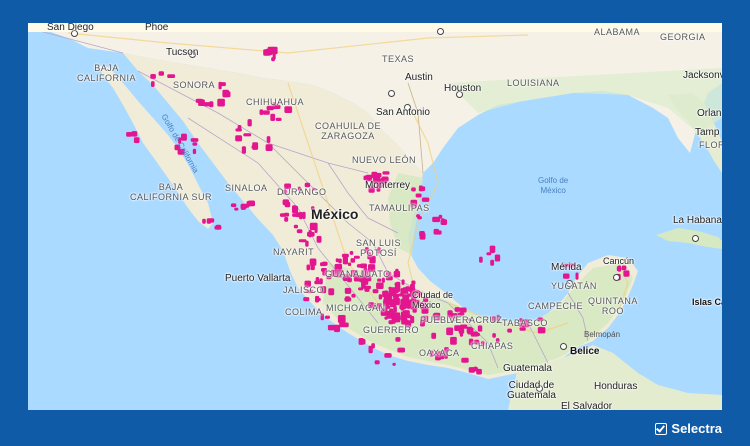  Describe the element at coordinates (439, 320) in the screenshot. I see `label-puebla: PUEBLA` at that location.